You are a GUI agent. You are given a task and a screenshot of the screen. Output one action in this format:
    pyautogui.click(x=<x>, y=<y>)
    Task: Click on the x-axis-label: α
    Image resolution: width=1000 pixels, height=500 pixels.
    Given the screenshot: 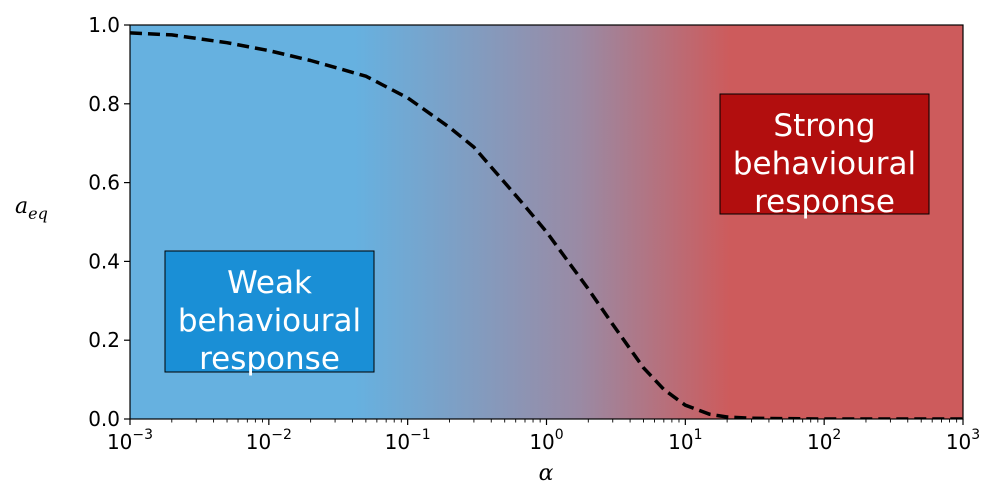 What is the action you would take?
    pyautogui.click(x=546, y=473)
    